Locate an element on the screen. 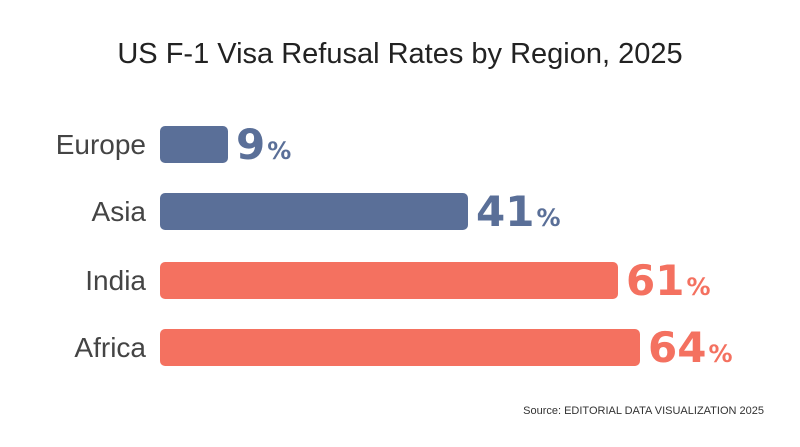 The height and width of the screenshot is (447, 800). category-label-asia: Asia is located at coordinates (118, 211).